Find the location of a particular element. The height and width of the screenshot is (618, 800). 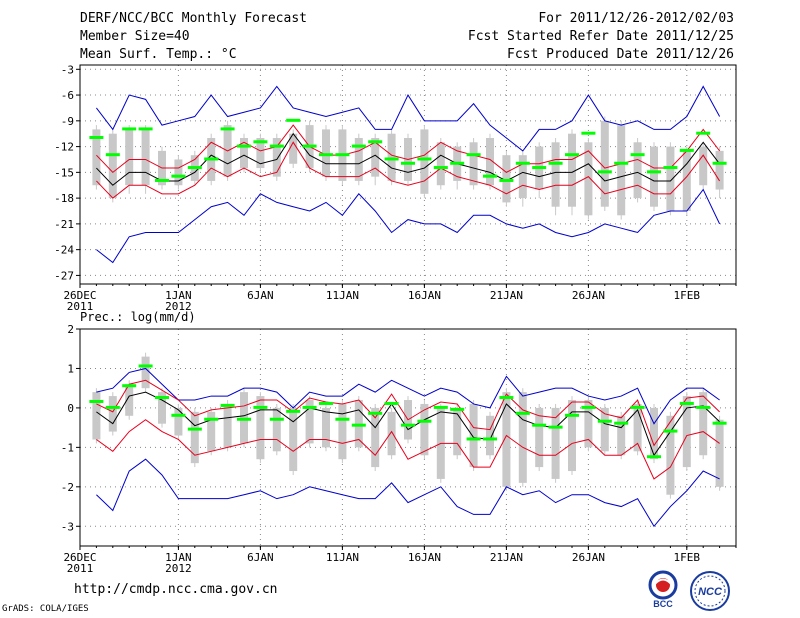

ncc-logo-dots-icon is located at coordinates (710, 591).